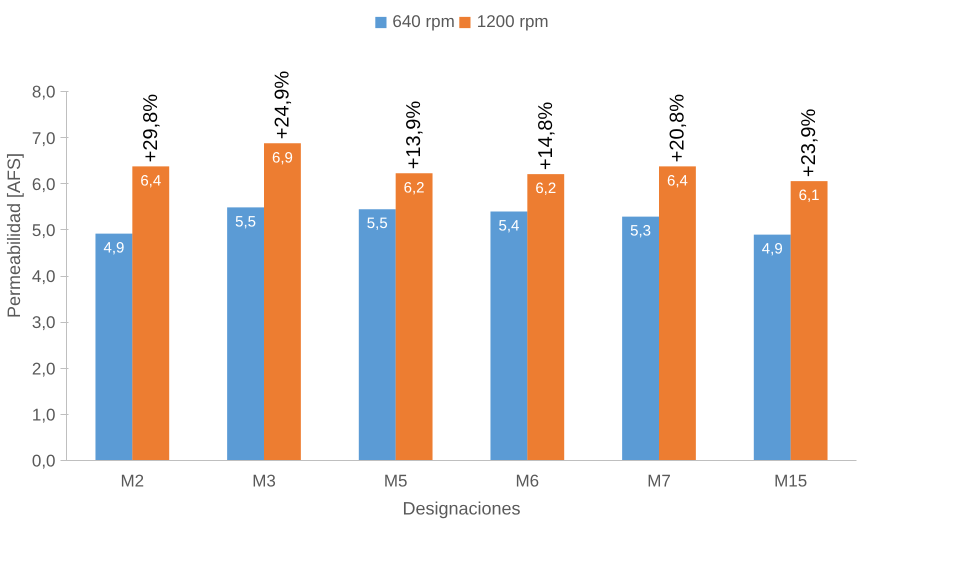 Image resolution: width=961 pixels, height=579 pixels. What do you see at coordinates (809, 143) in the screenshot?
I see `annotation: +23,9%` at bounding box center [809, 143].